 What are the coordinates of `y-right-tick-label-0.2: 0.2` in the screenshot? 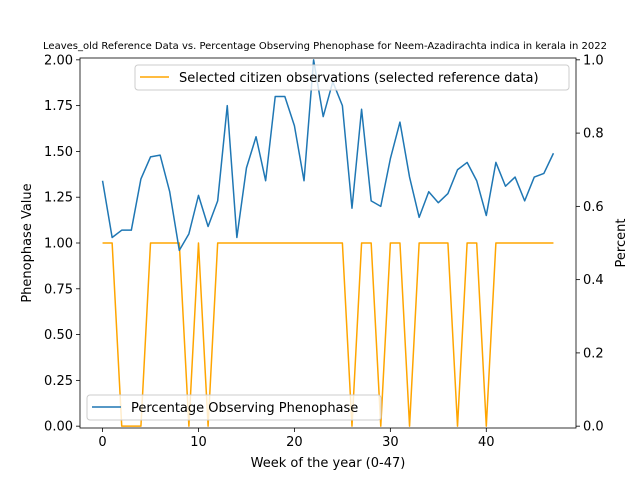 It's located at (593, 353).